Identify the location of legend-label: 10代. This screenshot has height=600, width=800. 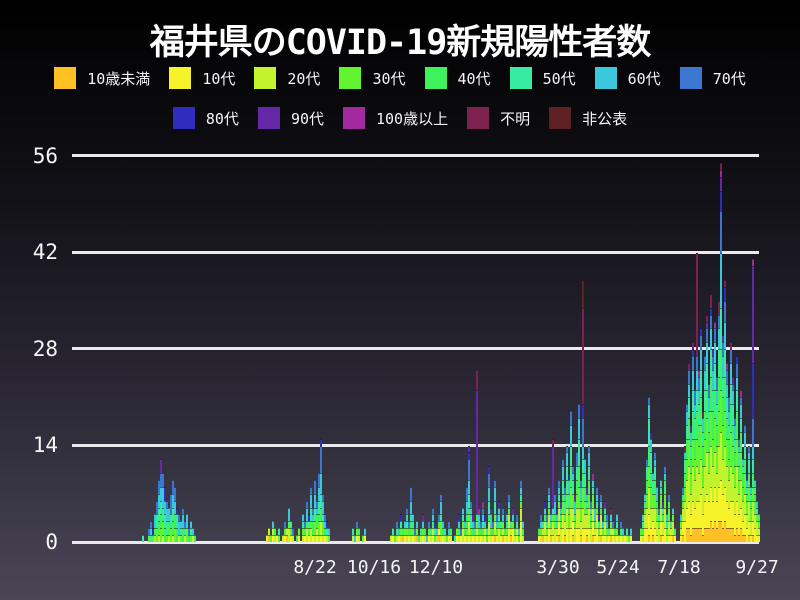
(219, 78).